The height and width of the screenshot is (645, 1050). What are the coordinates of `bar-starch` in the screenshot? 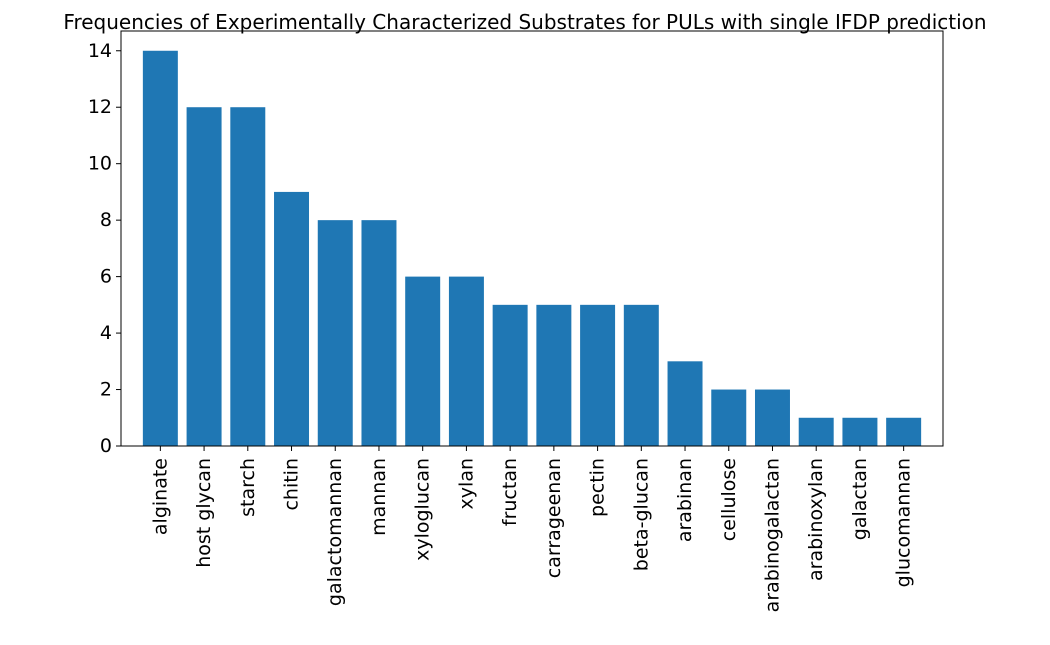 It's located at (248, 276).